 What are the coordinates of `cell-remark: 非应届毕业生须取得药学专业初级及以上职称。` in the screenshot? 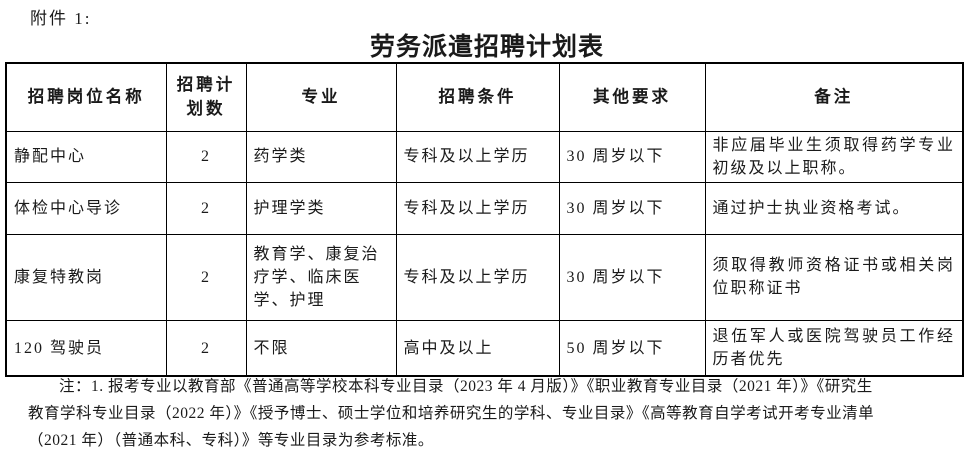 It's located at (834, 156).